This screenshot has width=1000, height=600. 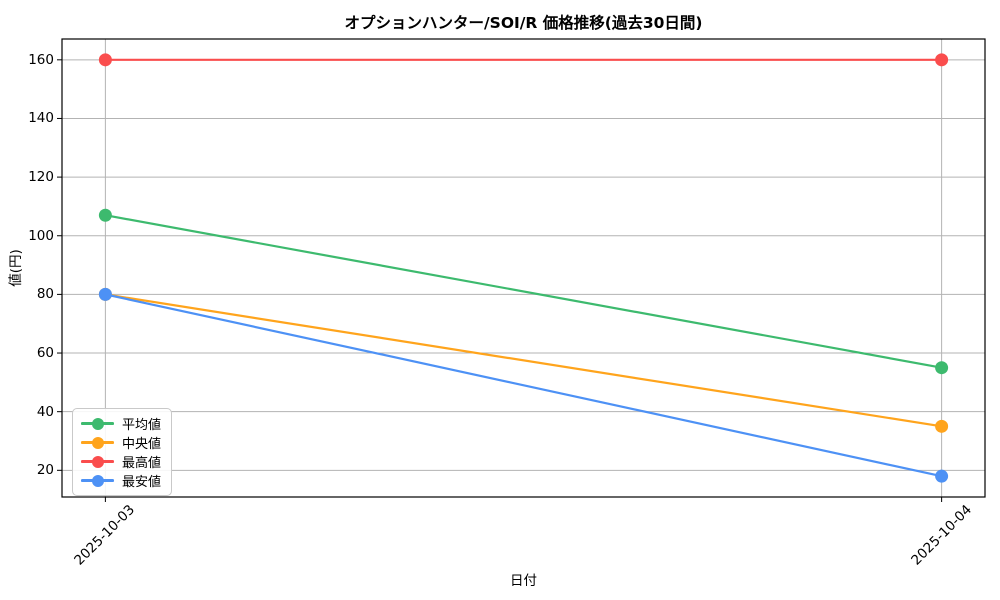 I want to click on legend-label: 最安値, so click(x=142, y=482).